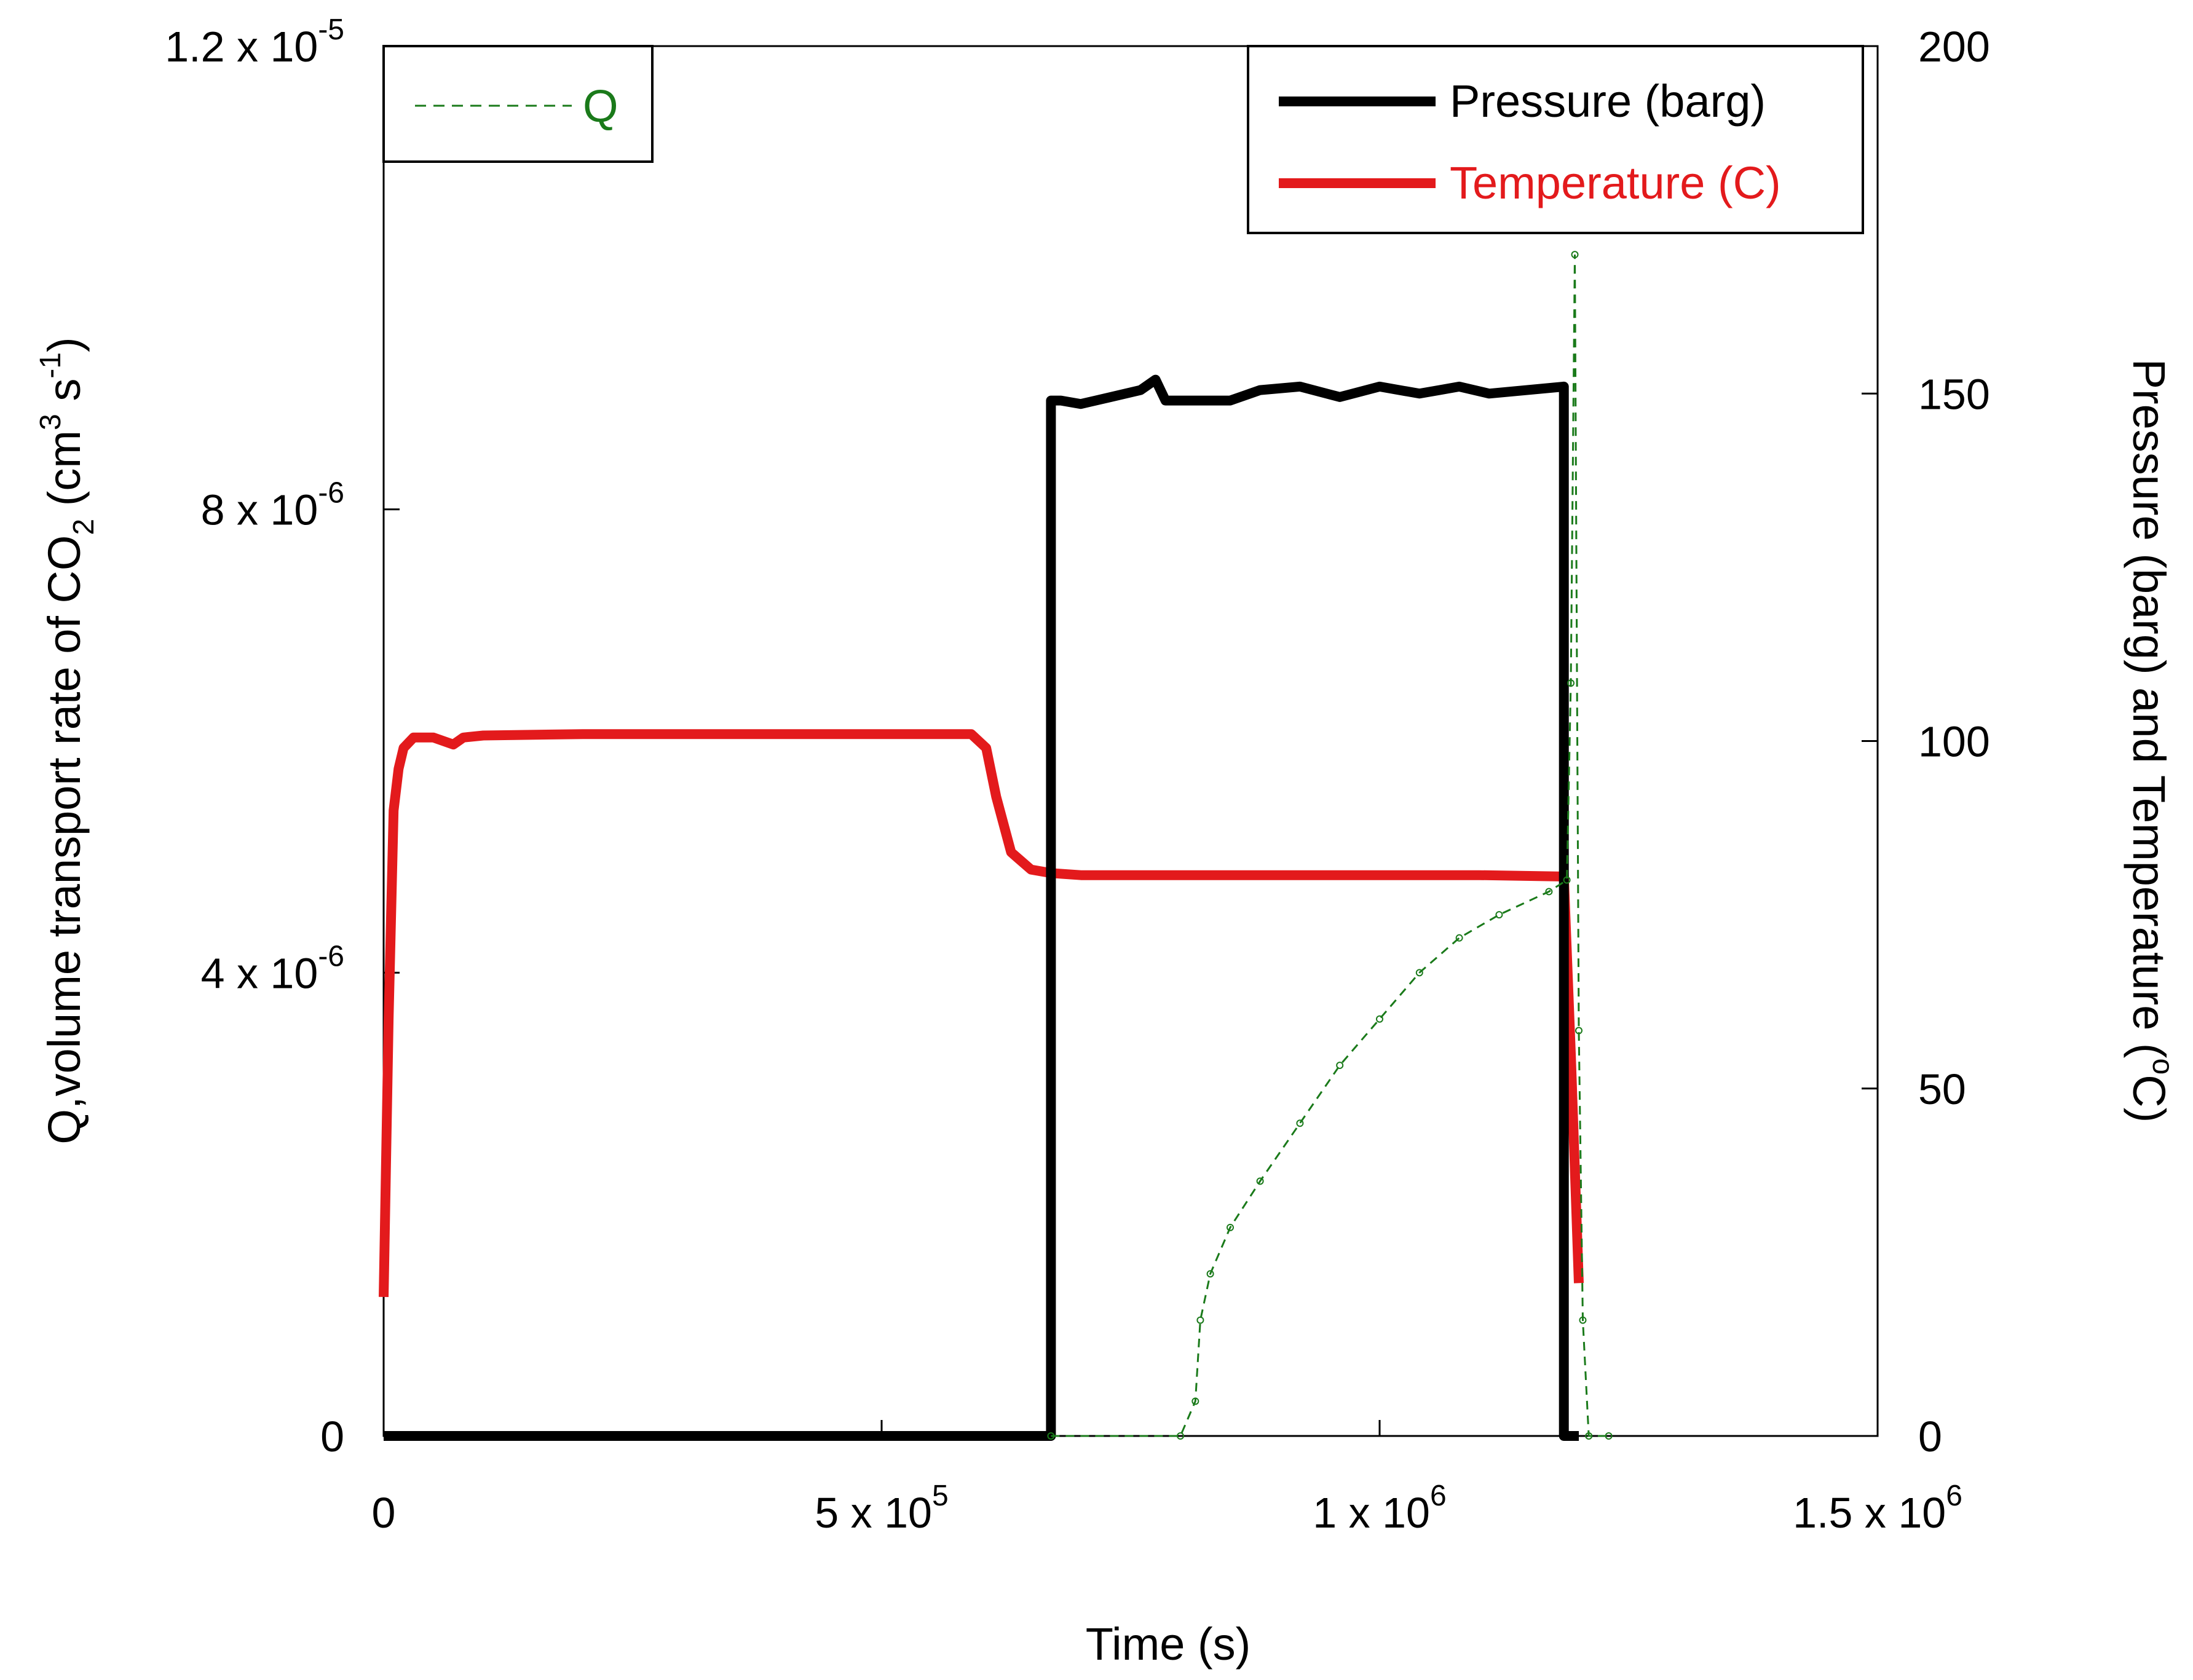 Image resolution: width=2193 pixels, height=1680 pixels. Describe the element at coordinates (881, 1508) in the screenshot. I see `x-tick-label: 5 x 10⁵` at that location.